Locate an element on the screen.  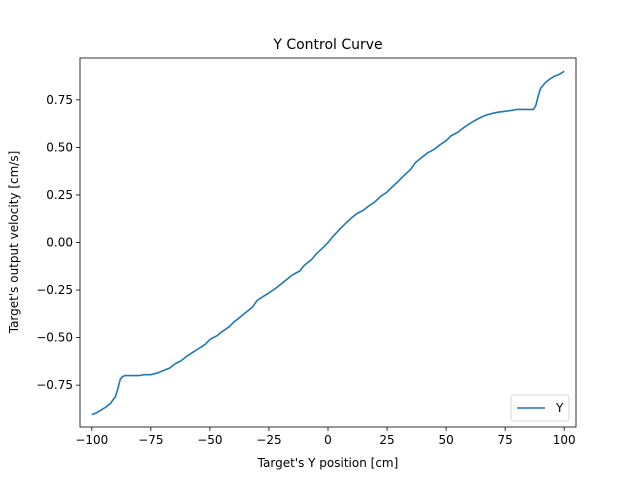
x-tick-label: −100 is located at coordinates (91, 440).